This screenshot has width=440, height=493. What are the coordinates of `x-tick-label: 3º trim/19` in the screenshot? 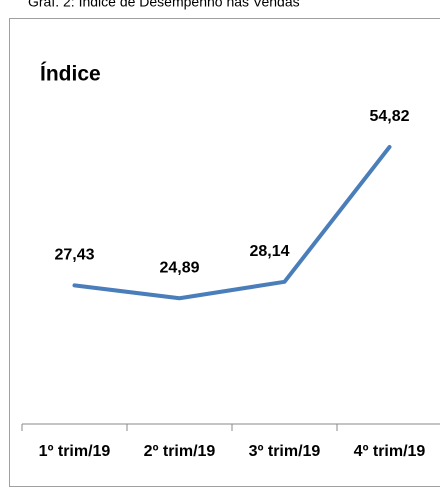 It's located at (285, 451).